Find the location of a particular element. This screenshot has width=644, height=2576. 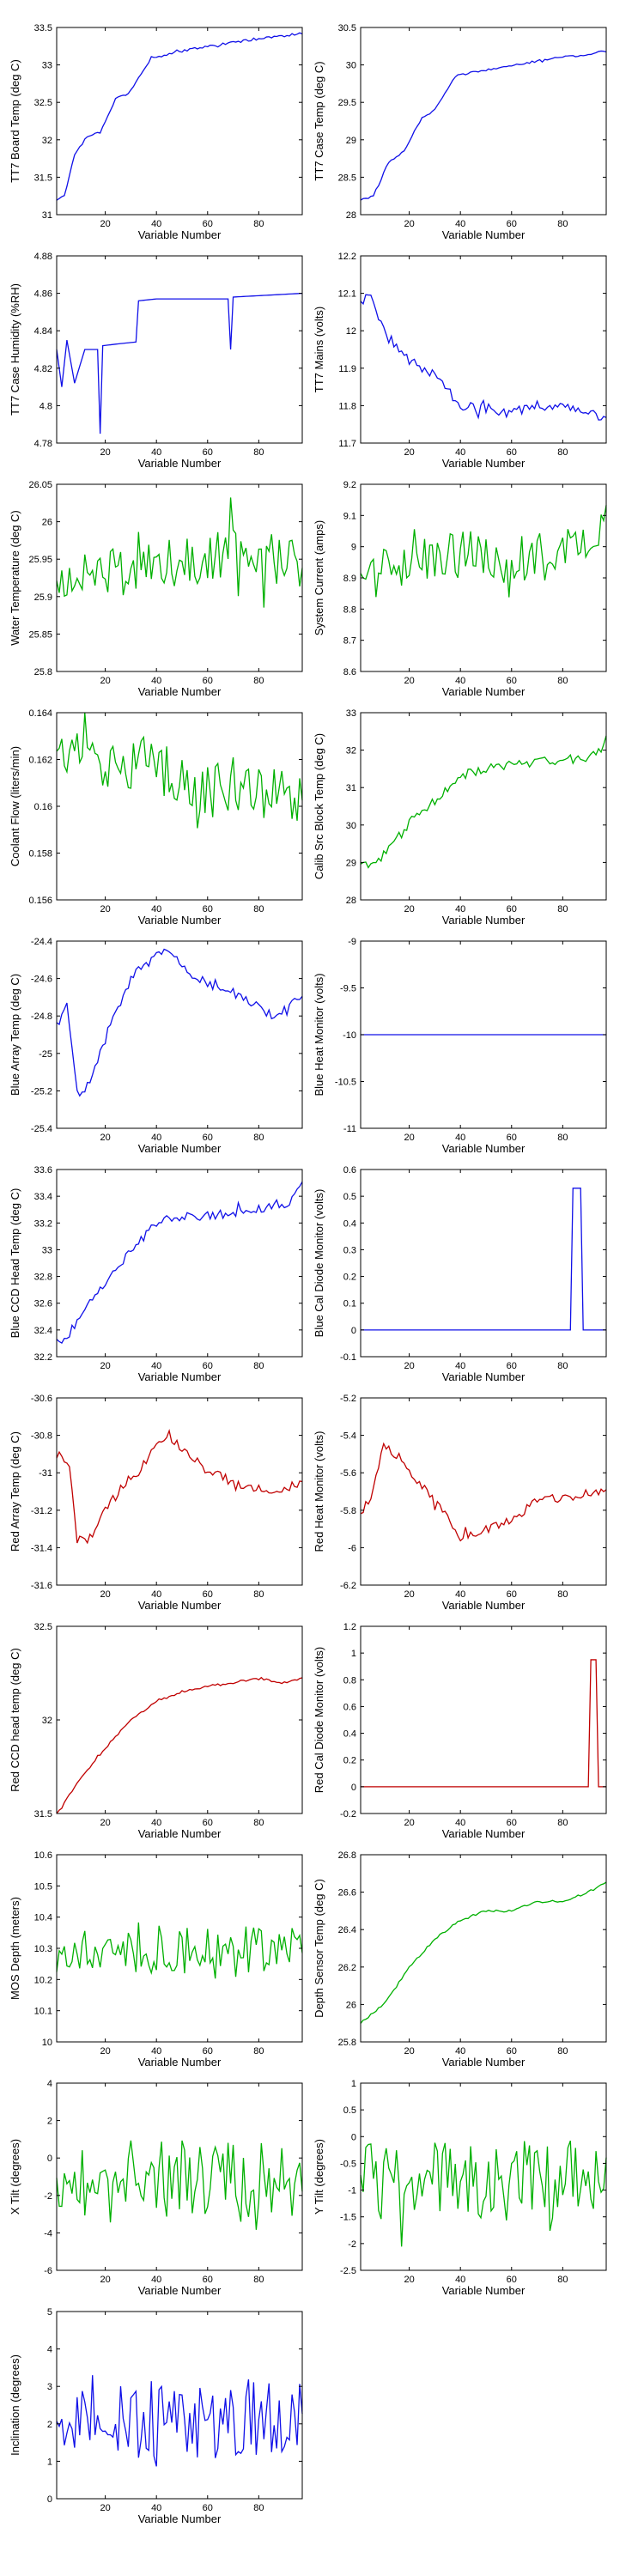

y-tick-label: -31.2 is located at coordinates (41, 1511).